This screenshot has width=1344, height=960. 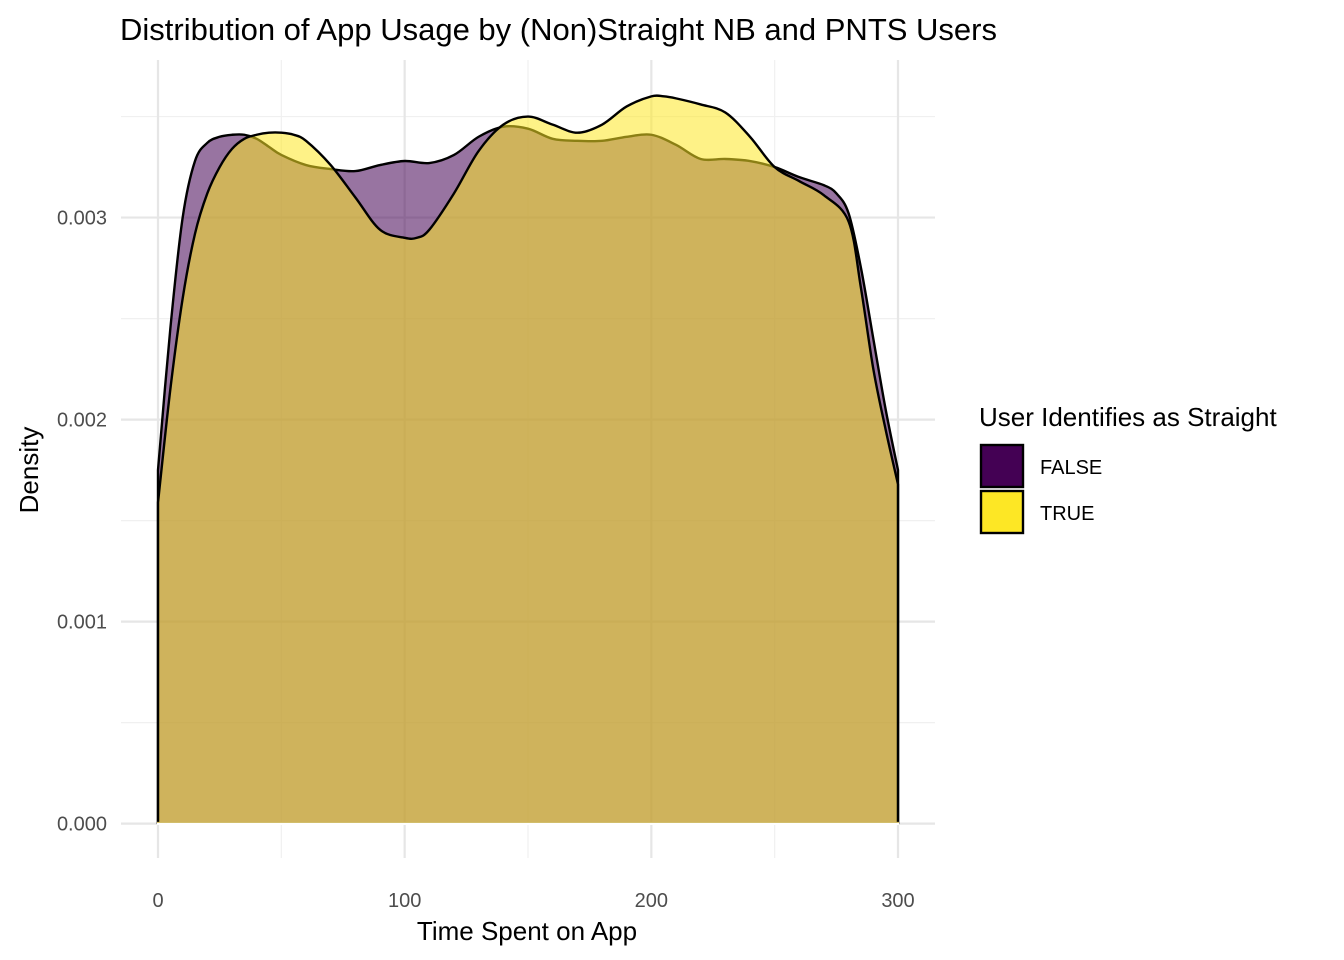 What do you see at coordinates (533, 901) in the screenshot?
I see `x-axis-ticks: 0 100 200 300` at bounding box center [533, 901].